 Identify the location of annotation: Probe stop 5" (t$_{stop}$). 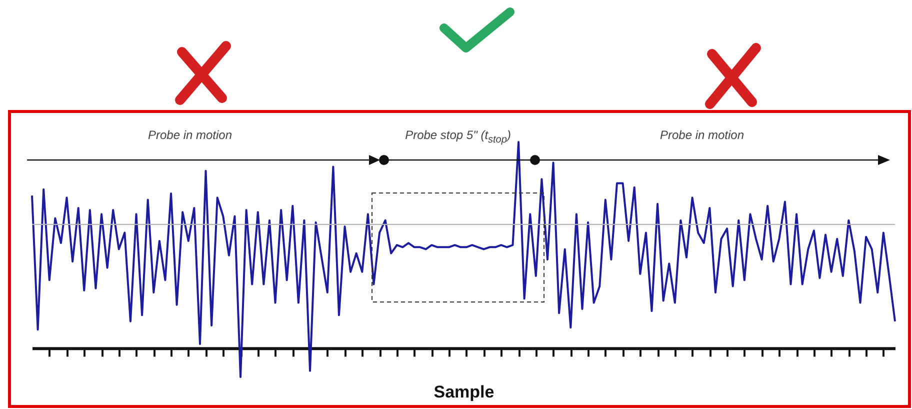
(458, 137).